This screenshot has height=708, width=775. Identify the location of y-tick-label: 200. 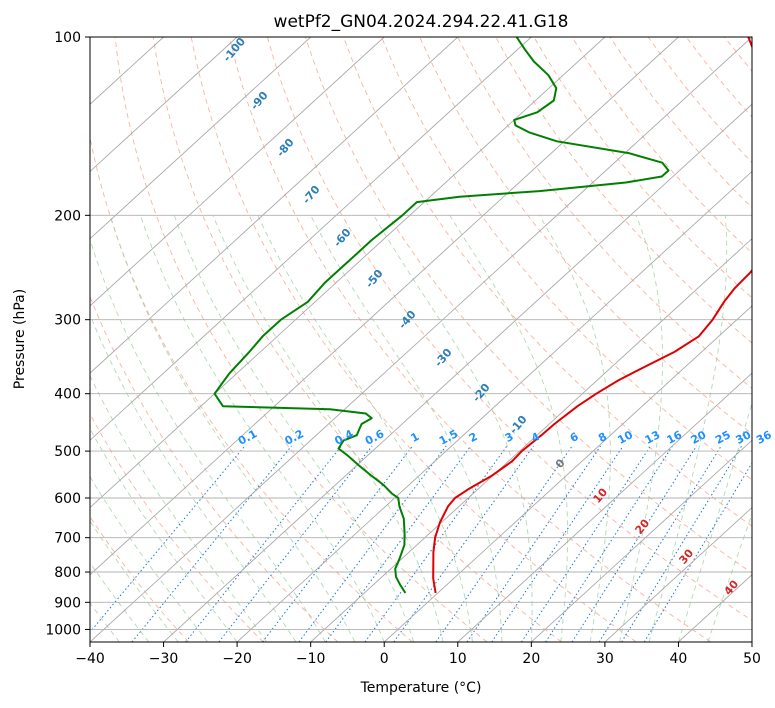
(67, 216).